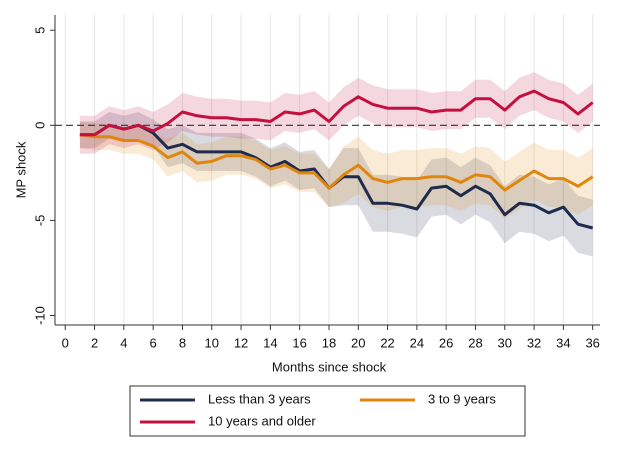  I want to click on x-tick-label: 6, so click(153, 342).